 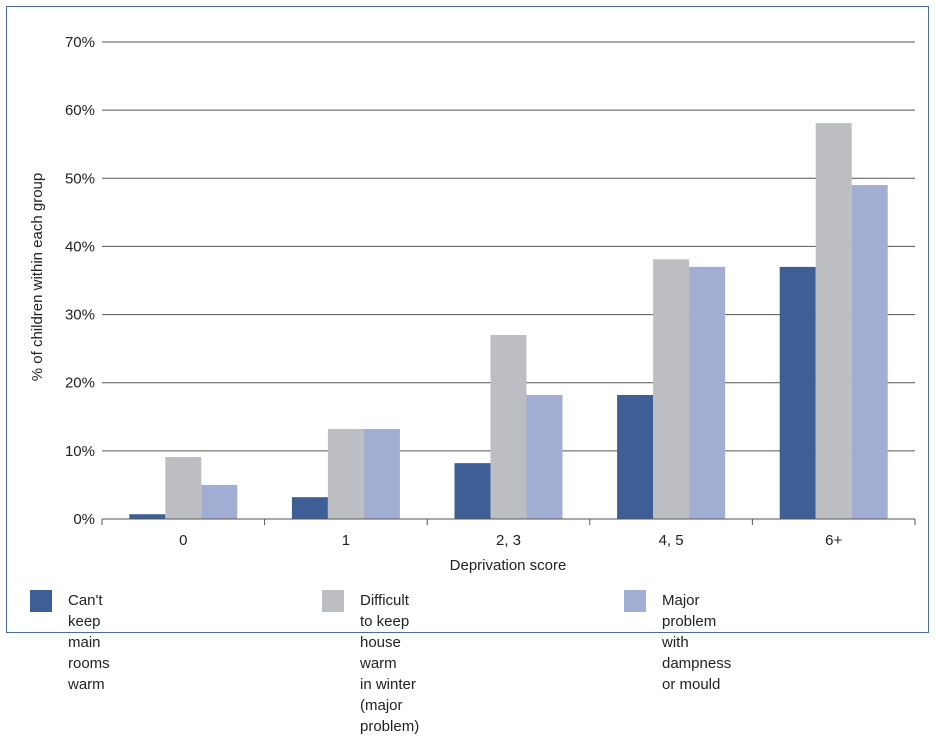 I want to click on legend-label: Major problem with dampness or mould, so click(x=697, y=642).